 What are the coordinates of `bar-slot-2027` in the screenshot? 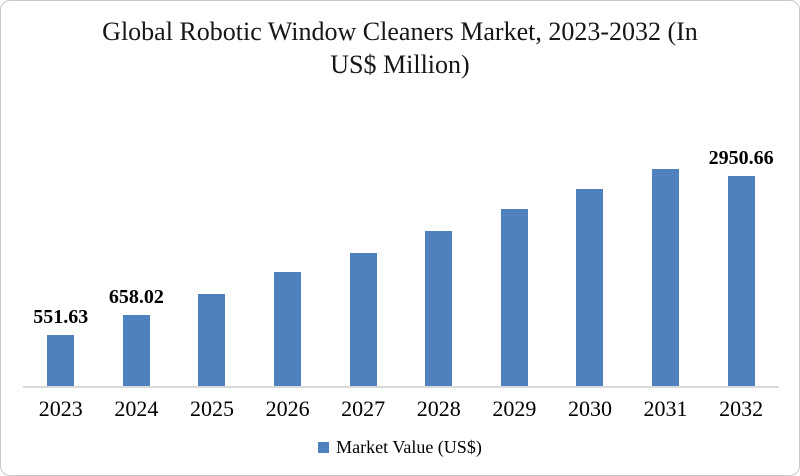 It's located at (363, 267).